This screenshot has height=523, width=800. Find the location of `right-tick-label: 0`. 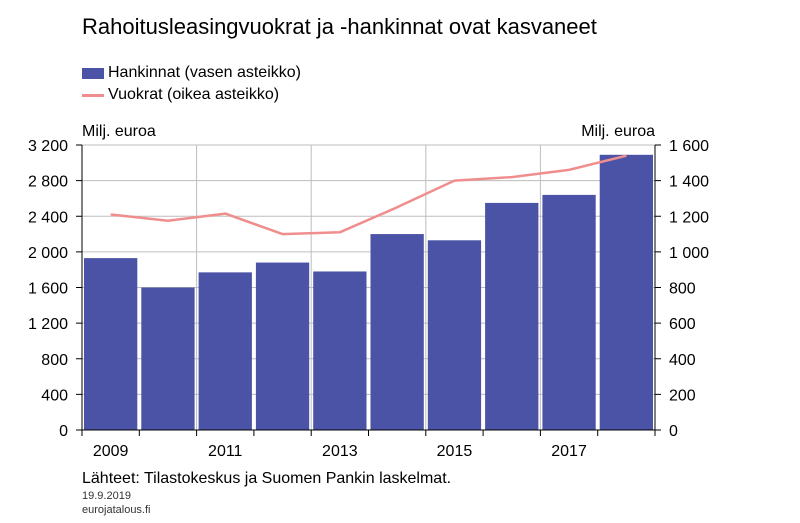

right-tick-label: 0 is located at coordinates (673, 431).